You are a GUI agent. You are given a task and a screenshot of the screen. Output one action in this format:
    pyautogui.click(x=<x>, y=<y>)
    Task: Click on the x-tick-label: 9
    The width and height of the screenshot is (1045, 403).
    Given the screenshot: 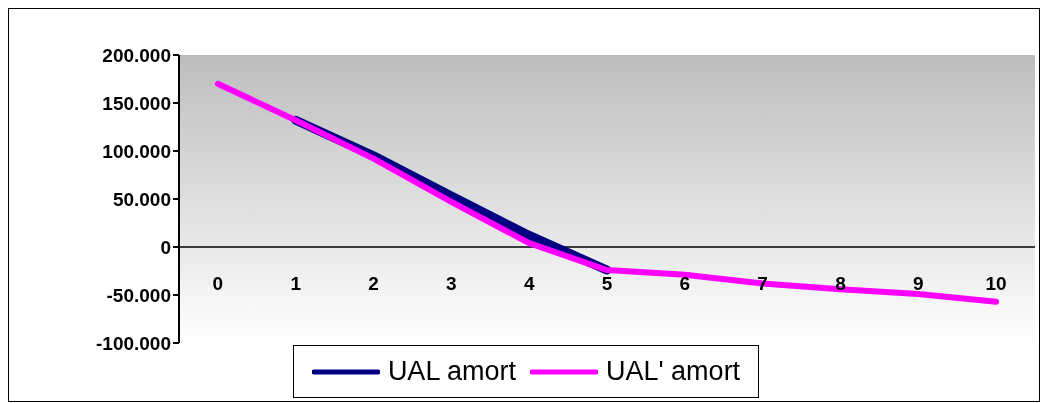 What is the action you would take?
    pyautogui.click(x=918, y=284)
    